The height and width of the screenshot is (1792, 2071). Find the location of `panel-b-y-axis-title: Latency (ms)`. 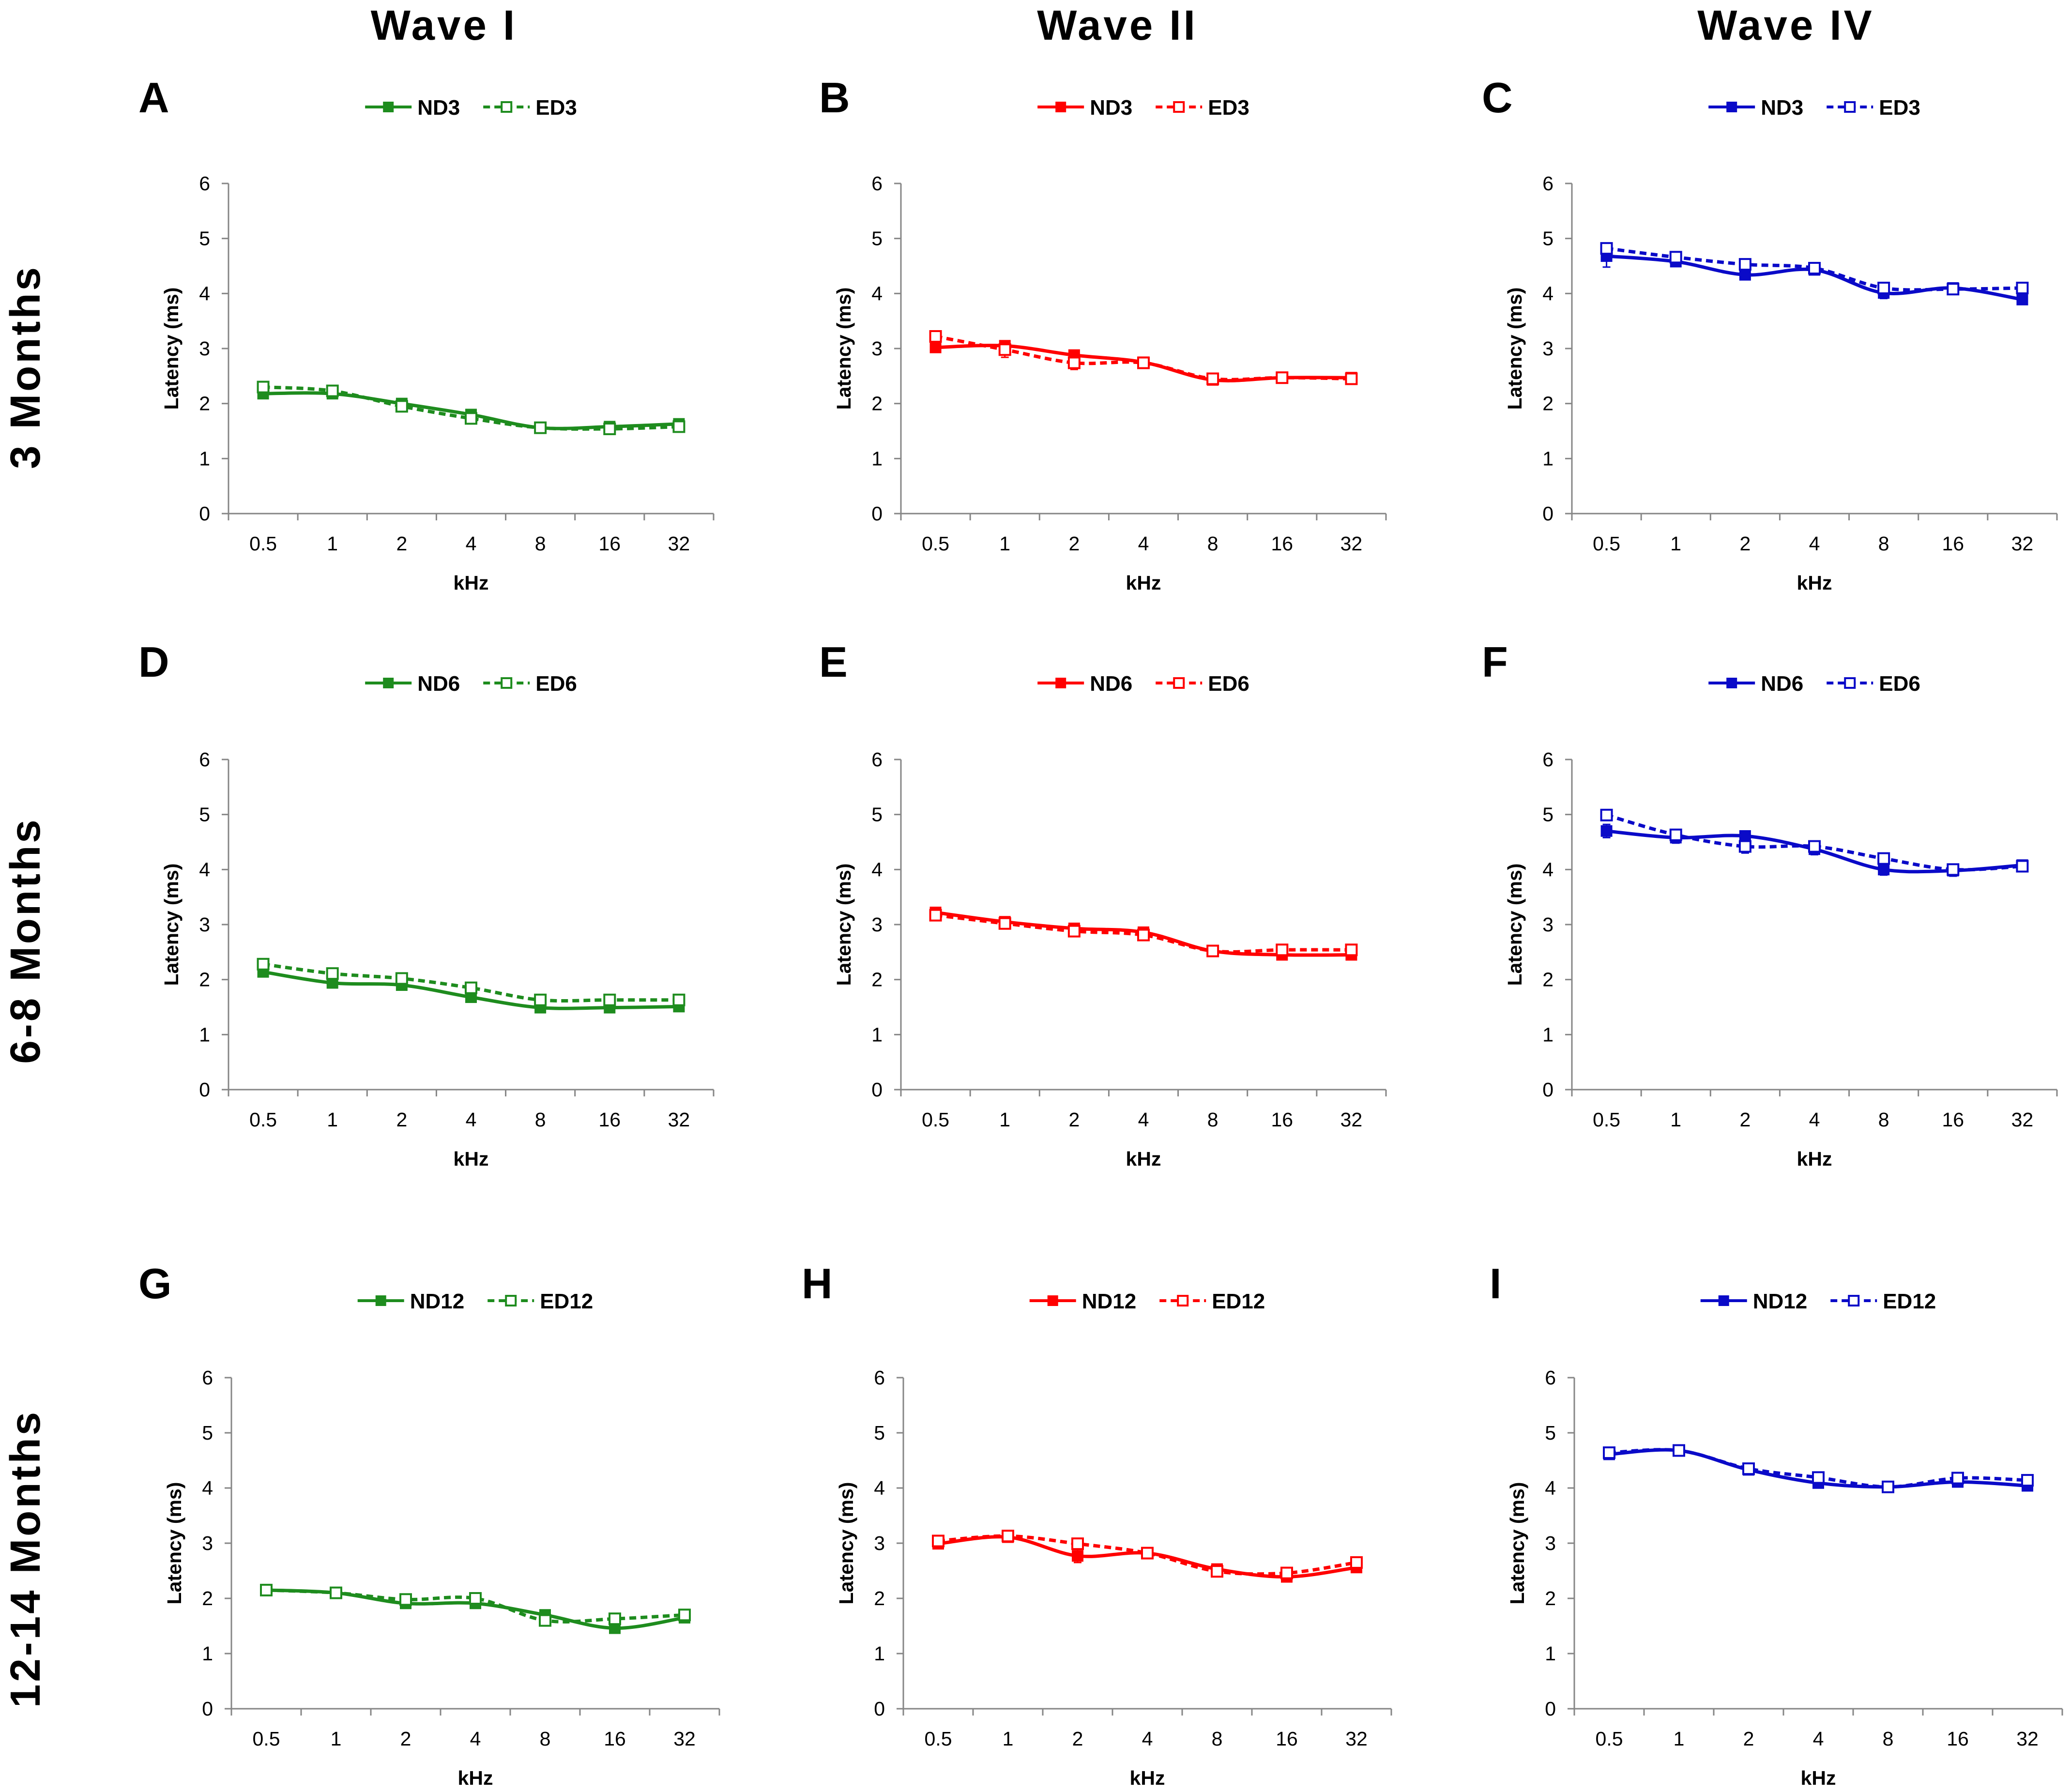

panel-b-y-axis-title: Latency (ms) is located at coordinates (844, 349).